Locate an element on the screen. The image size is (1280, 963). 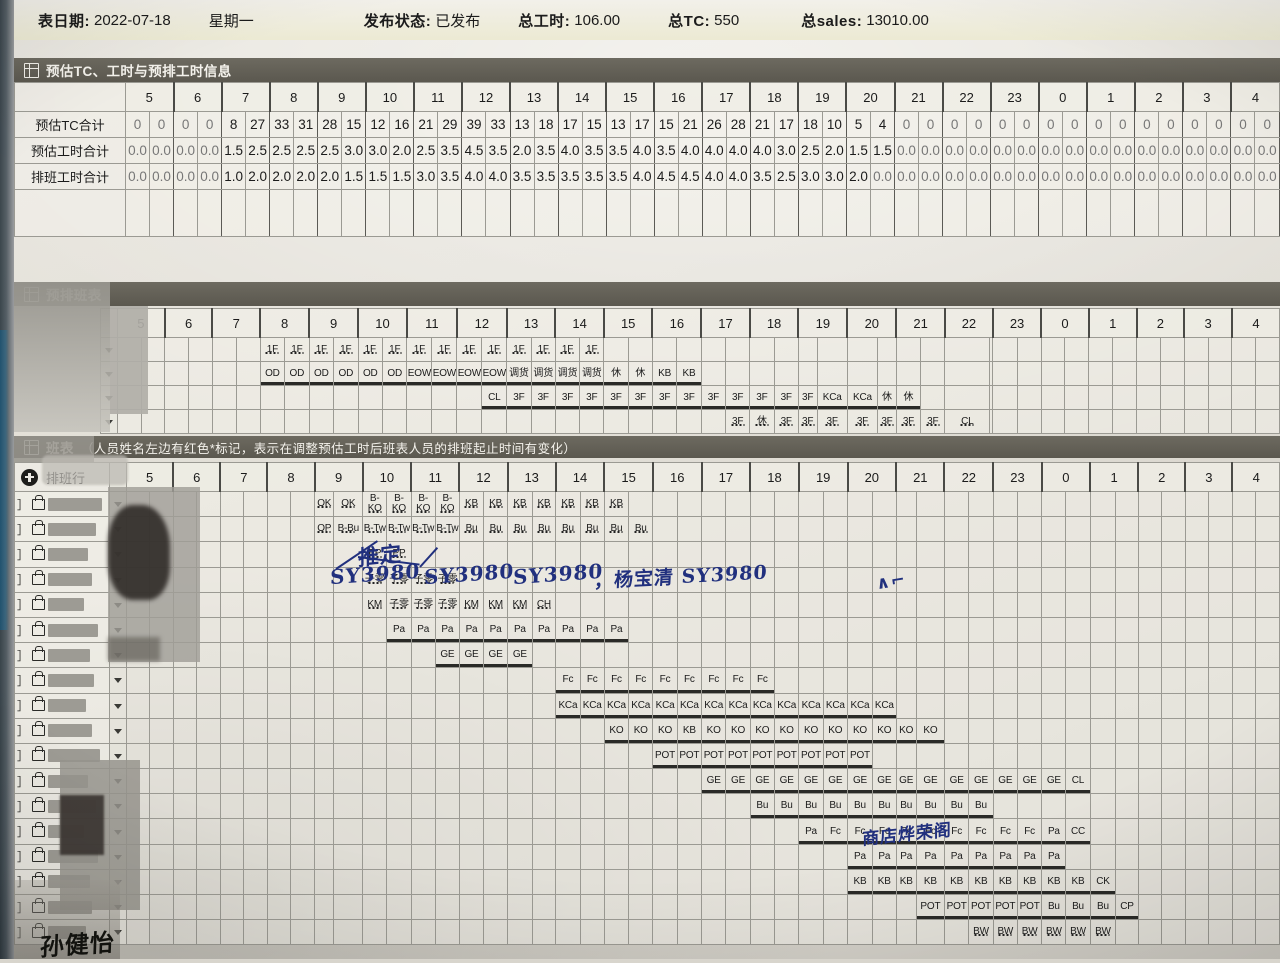
shift-cell: PP is located at coordinates (399, 554).